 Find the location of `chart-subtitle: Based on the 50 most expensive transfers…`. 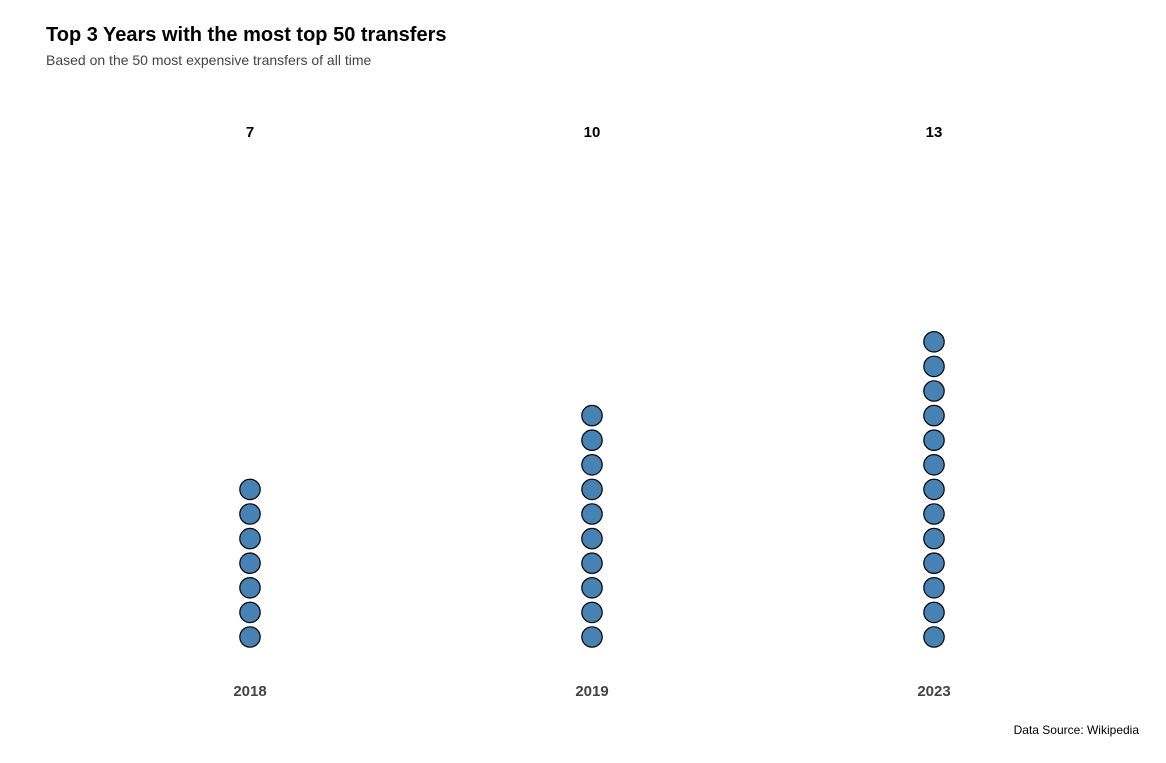

chart-subtitle: Based on the 50 most expensive transfers… is located at coordinates (209, 60).